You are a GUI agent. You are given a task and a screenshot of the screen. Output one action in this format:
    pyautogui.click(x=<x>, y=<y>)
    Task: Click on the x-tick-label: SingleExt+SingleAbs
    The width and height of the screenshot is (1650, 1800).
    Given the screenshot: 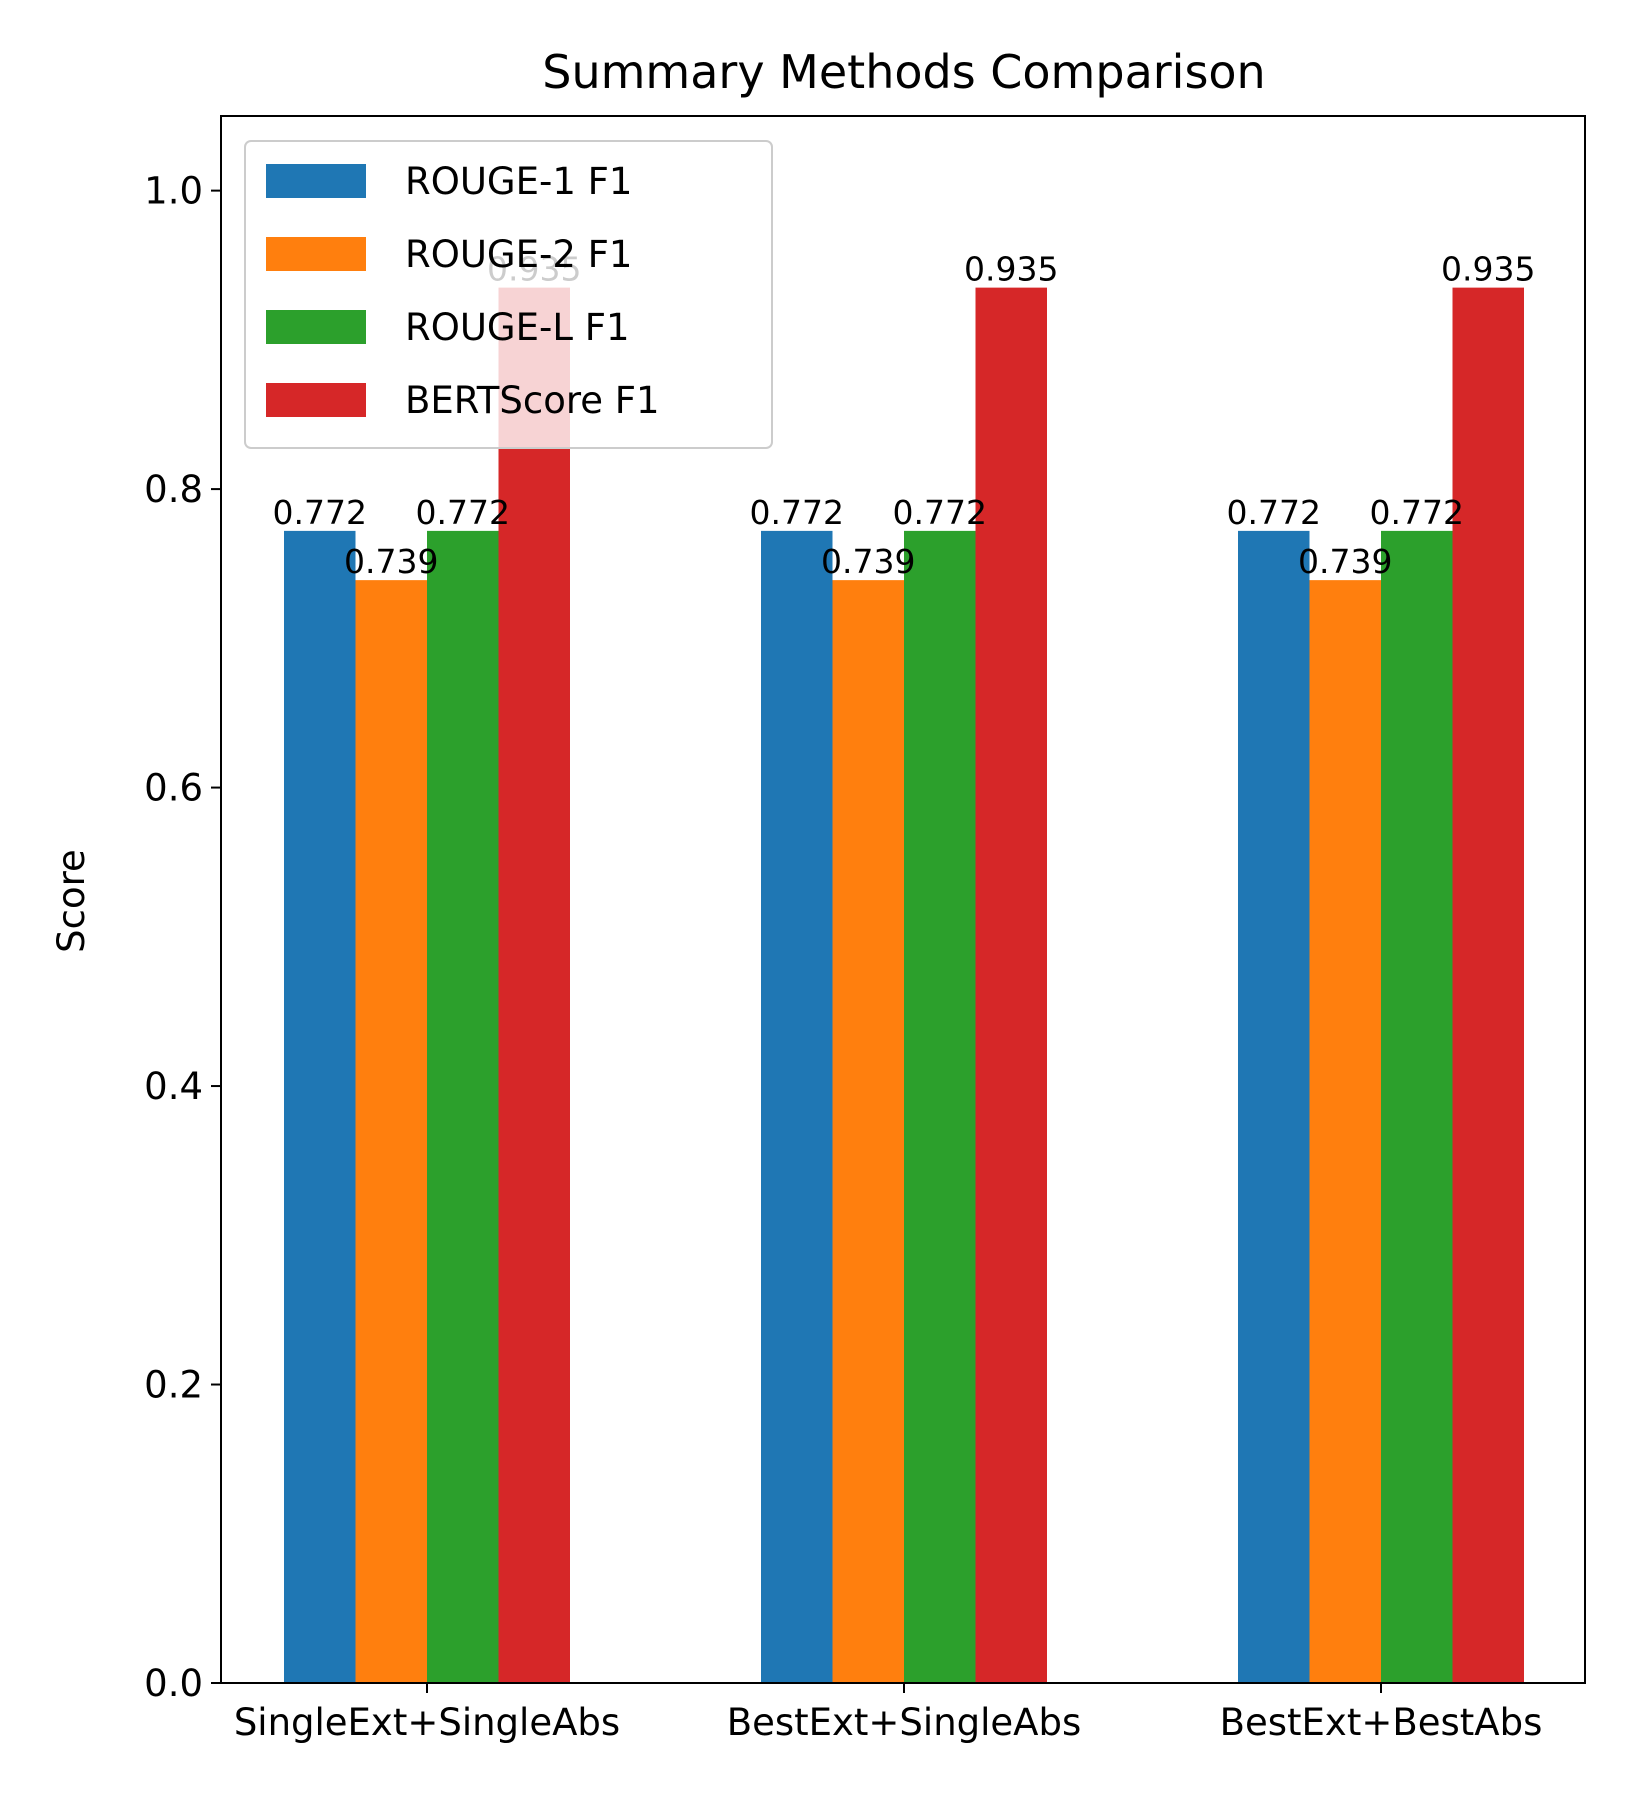 What is the action you would take?
    pyautogui.click(x=427, y=1722)
    